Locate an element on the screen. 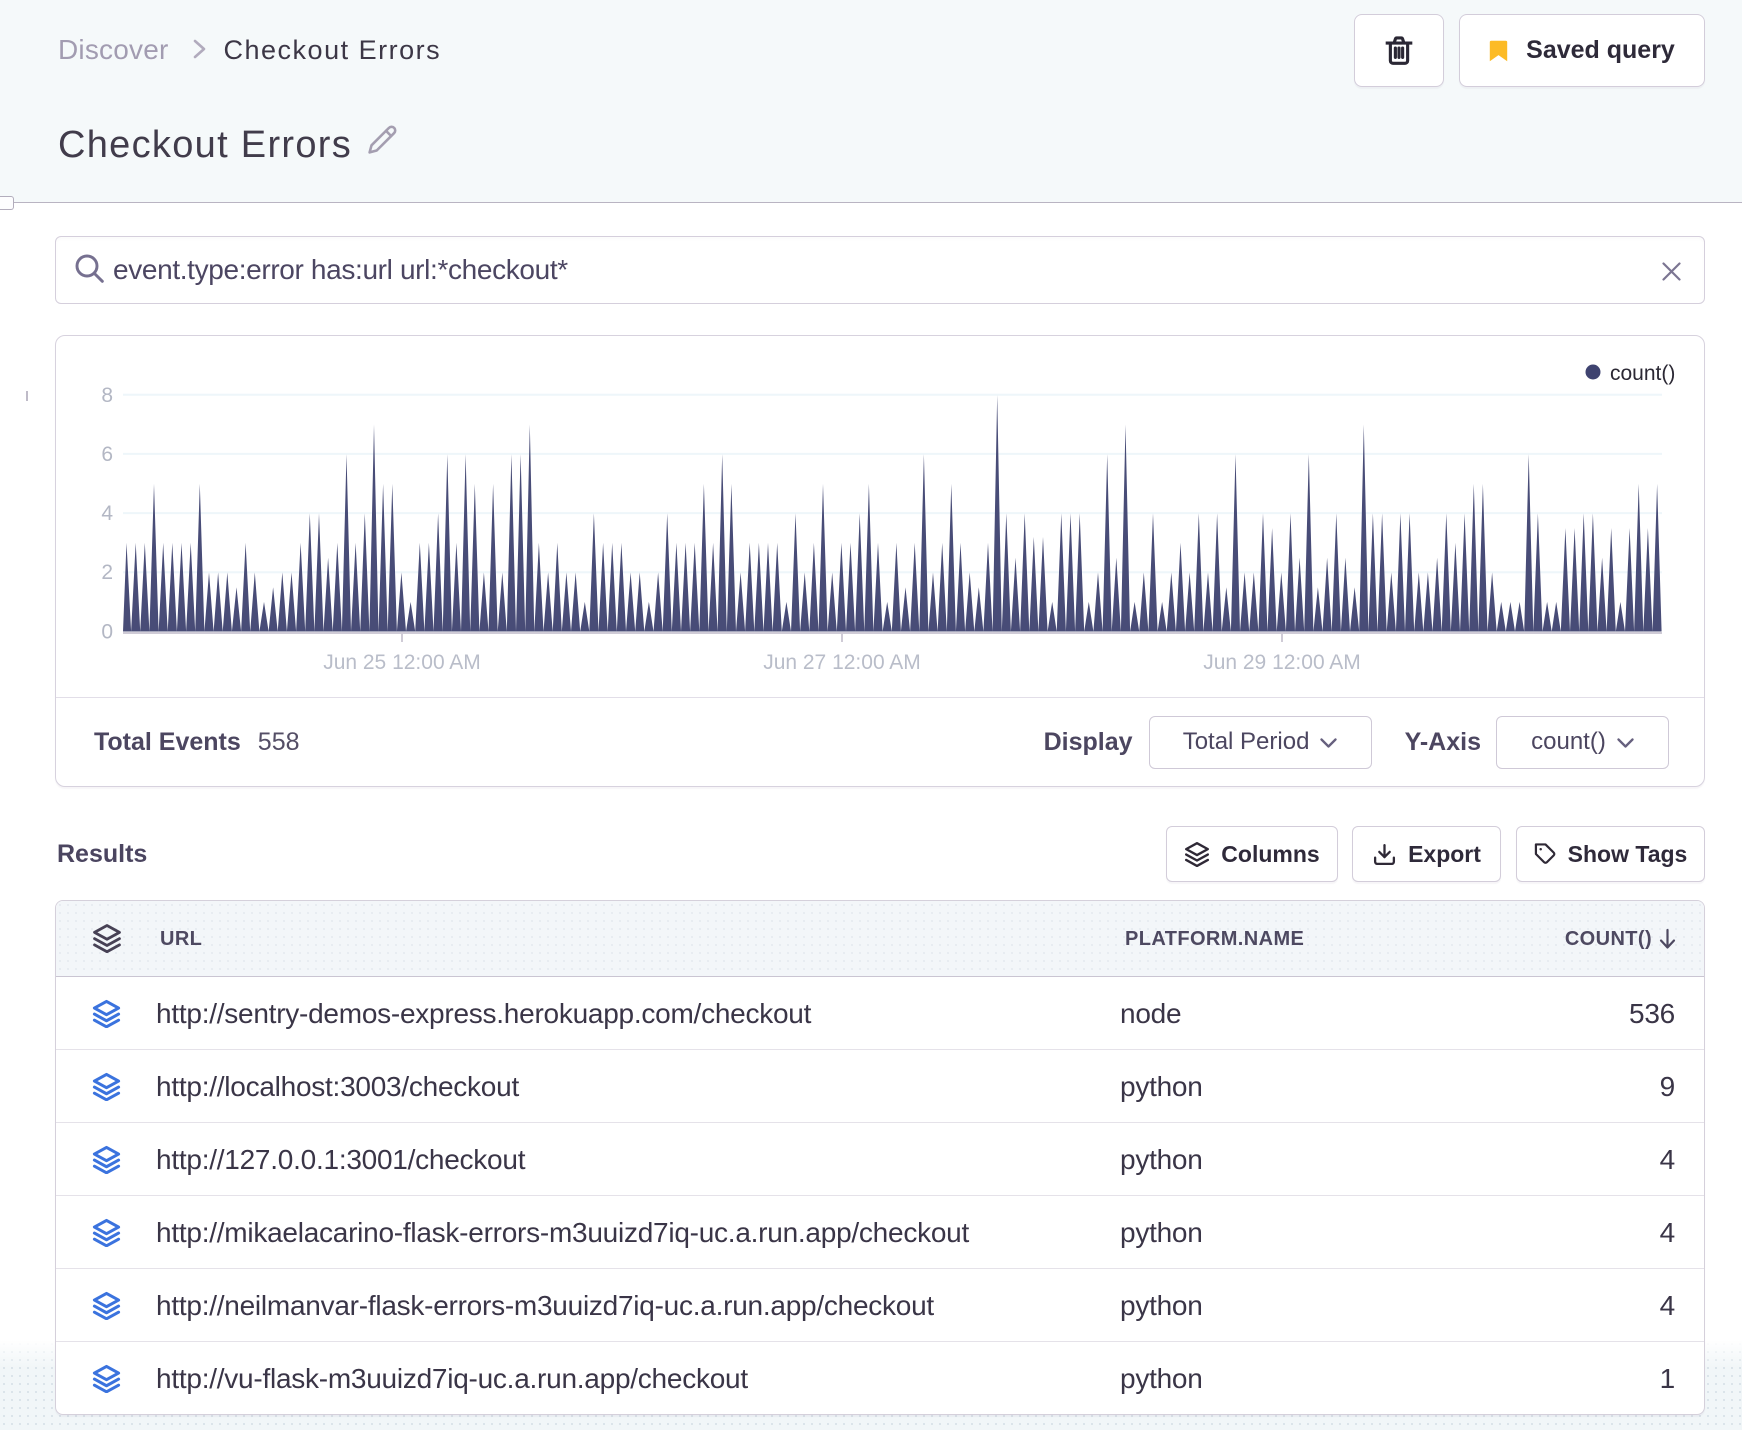  svg-text: 2 is located at coordinates (107, 572).